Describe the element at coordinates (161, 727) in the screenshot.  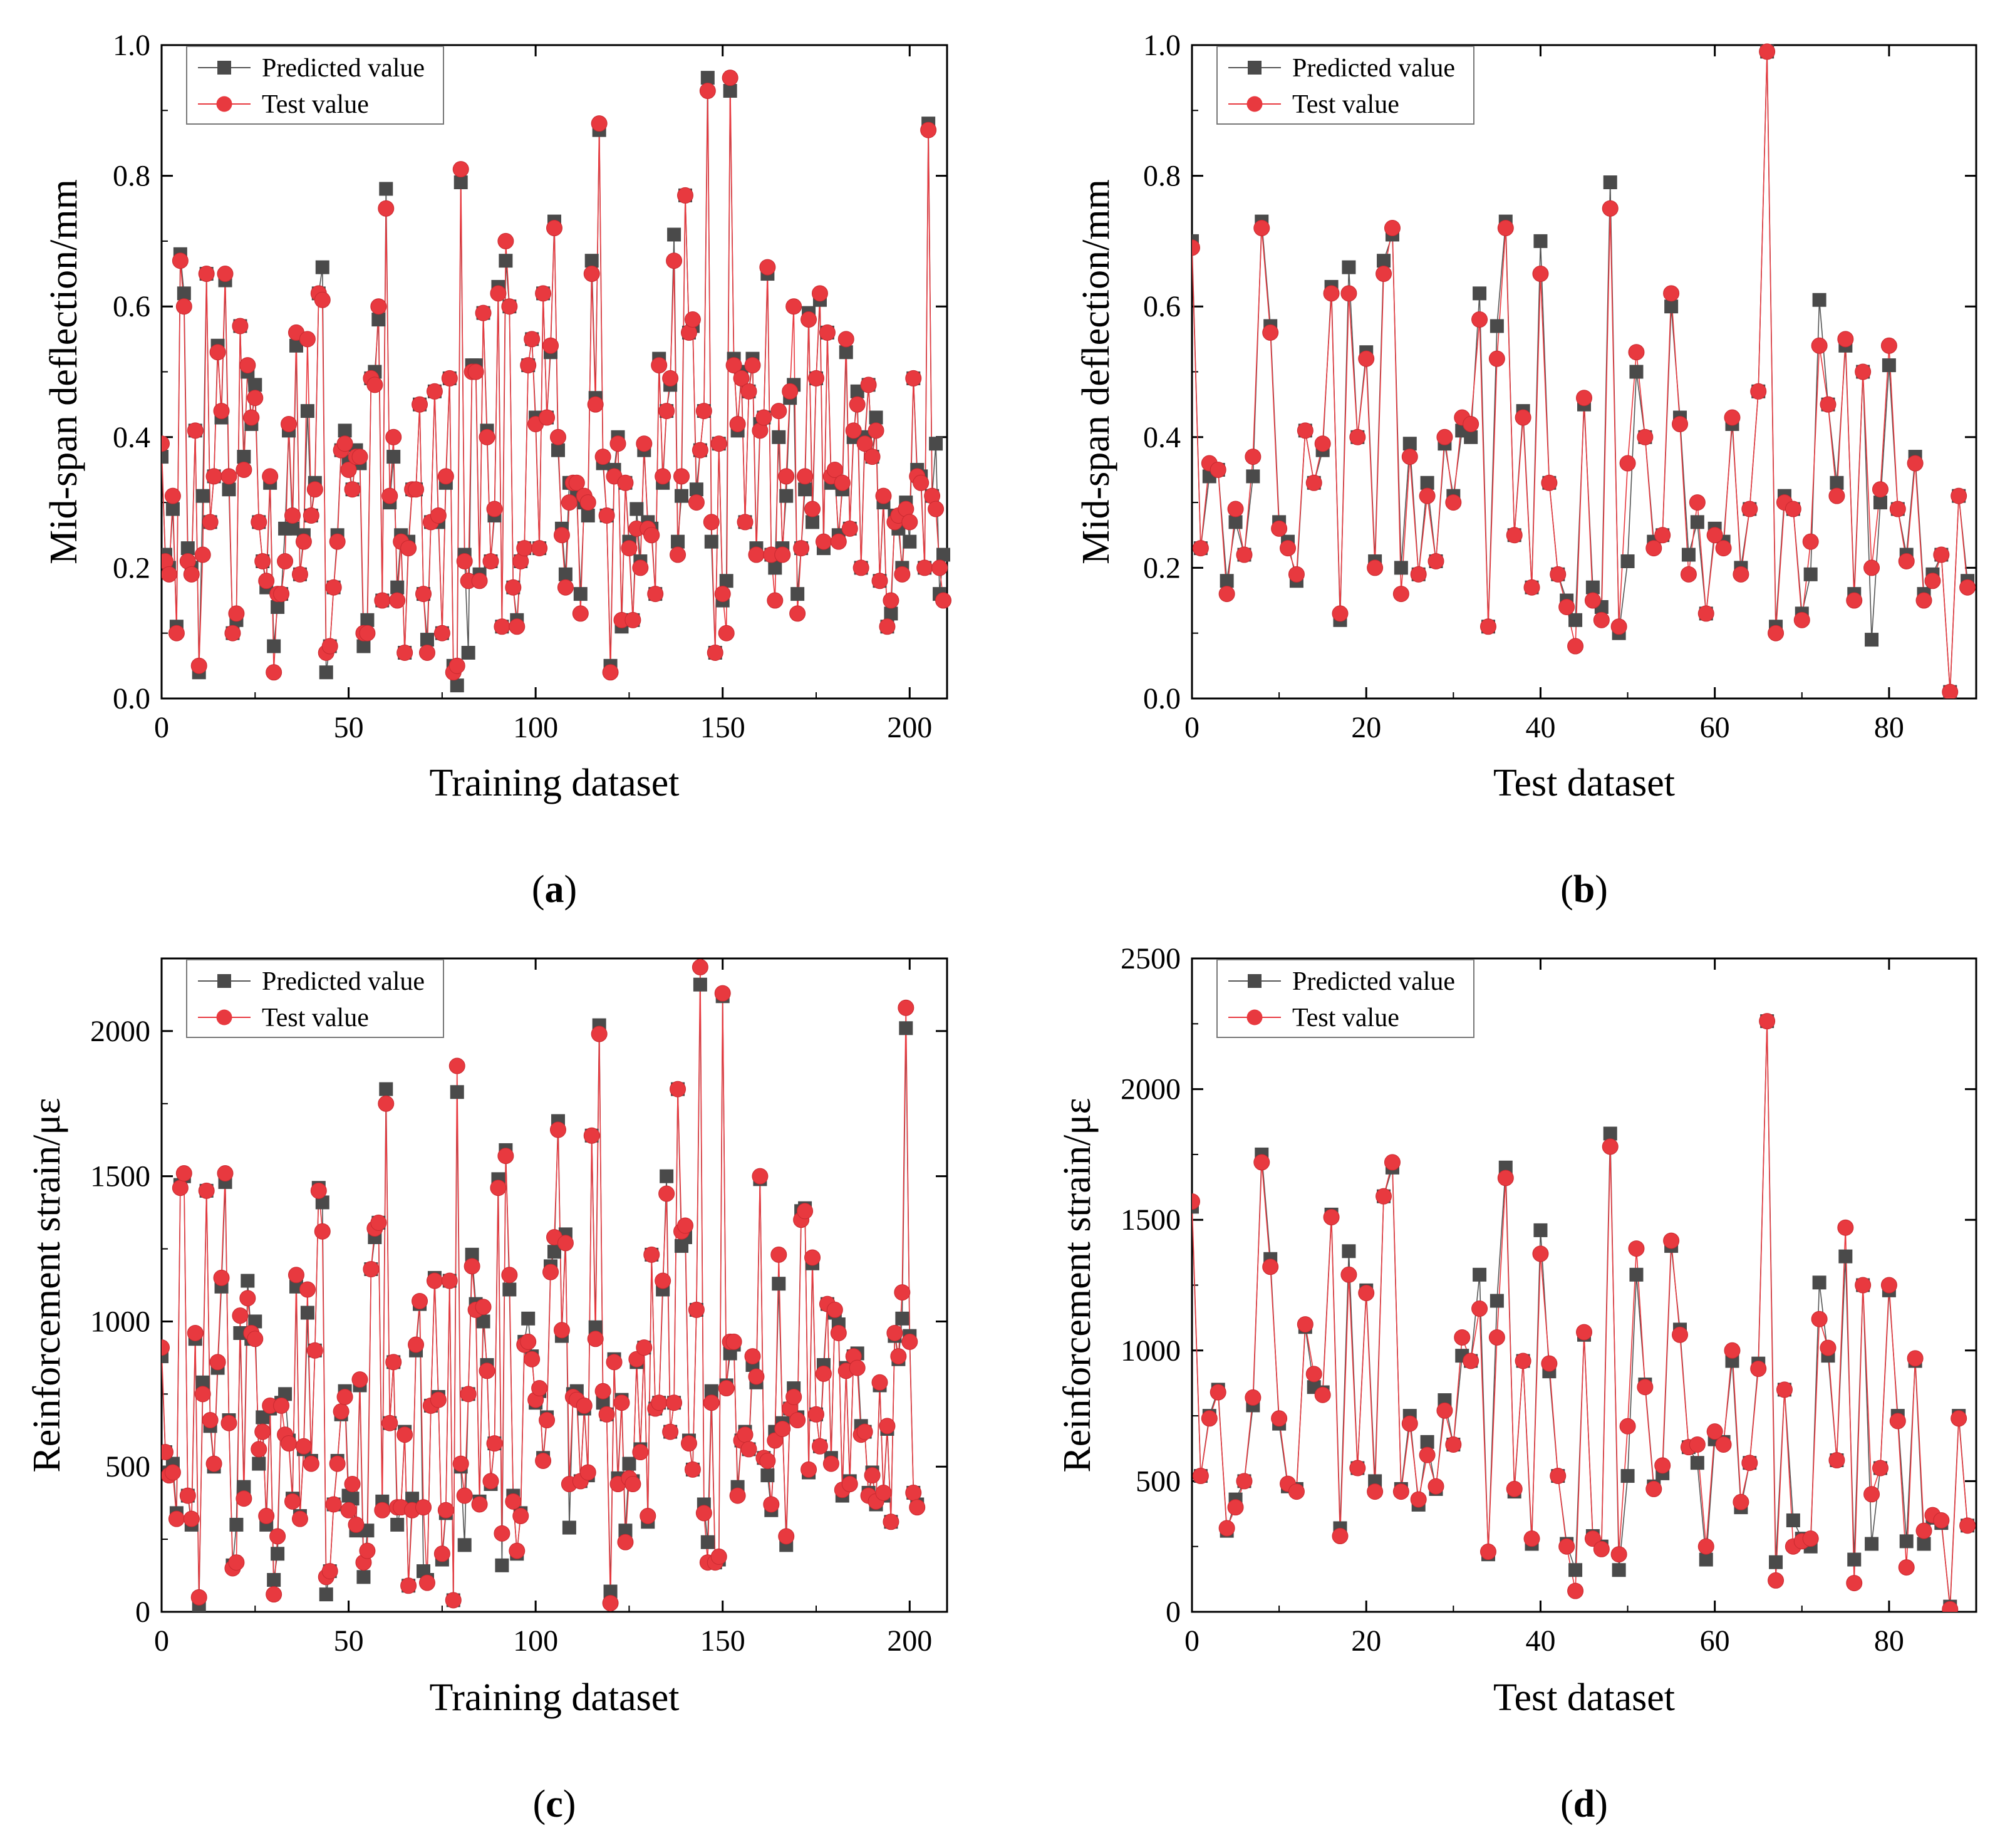
I see `x-tick-label: 0` at that location.